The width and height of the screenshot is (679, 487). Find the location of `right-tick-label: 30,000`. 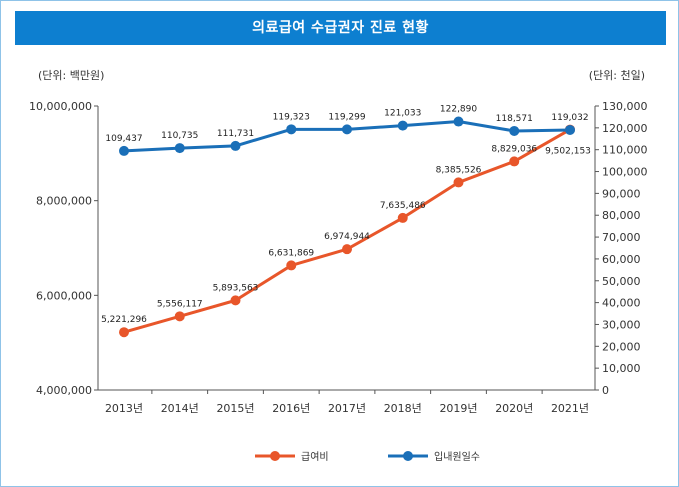

right-tick-label: 30,000 is located at coordinates (621, 324).